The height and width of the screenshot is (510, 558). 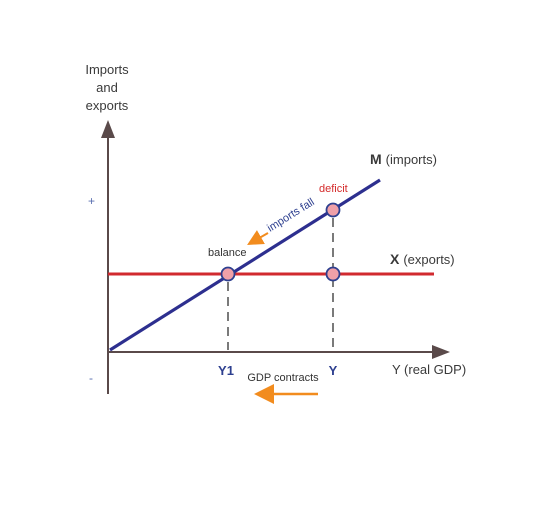 I want to click on x-axis-title: Y (real GDP), so click(x=429, y=369).